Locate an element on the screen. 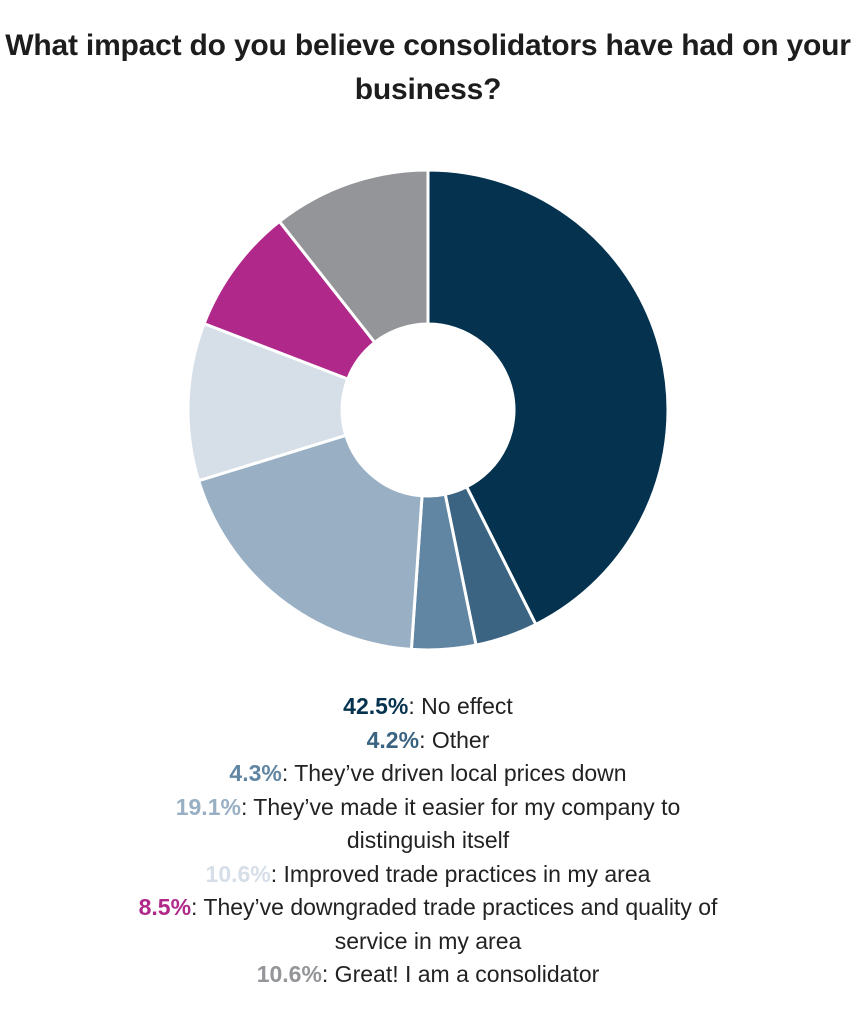 The height and width of the screenshot is (1024, 856). legend-item: 42.5%: No effect is located at coordinates (428, 707).